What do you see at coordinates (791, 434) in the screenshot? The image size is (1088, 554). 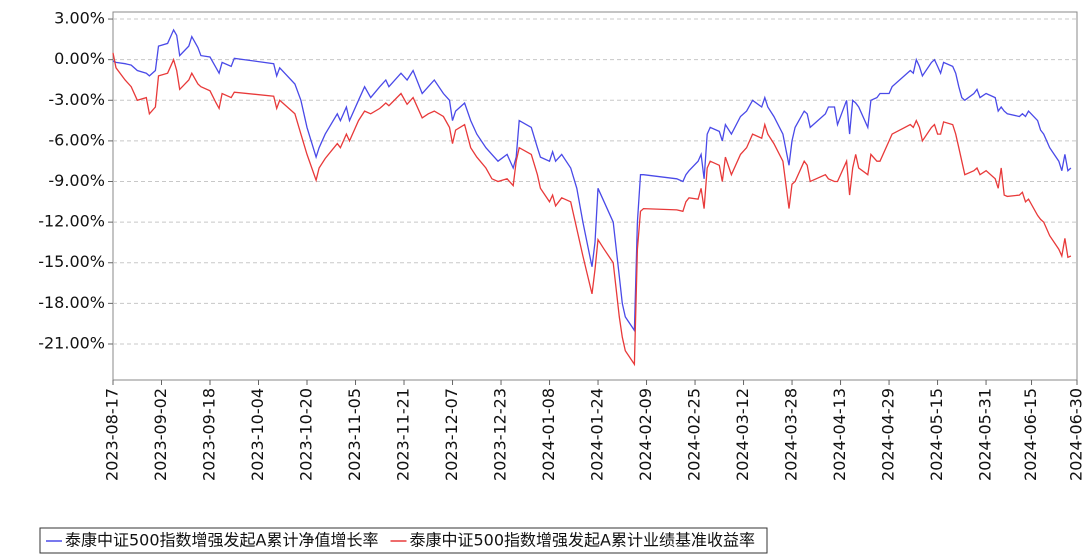 I see `x-tick-label: 2024-03-28` at bounding box center [791, 434].